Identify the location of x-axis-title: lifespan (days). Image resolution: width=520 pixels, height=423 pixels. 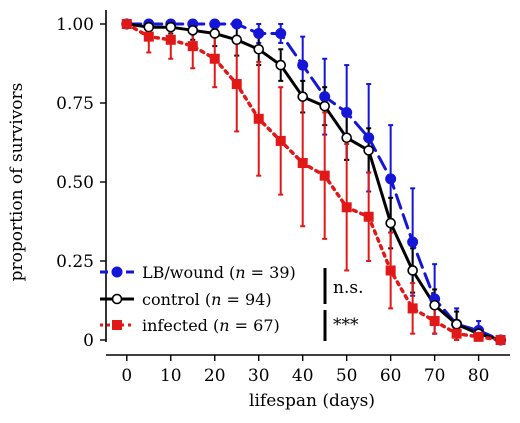
(312, 401).